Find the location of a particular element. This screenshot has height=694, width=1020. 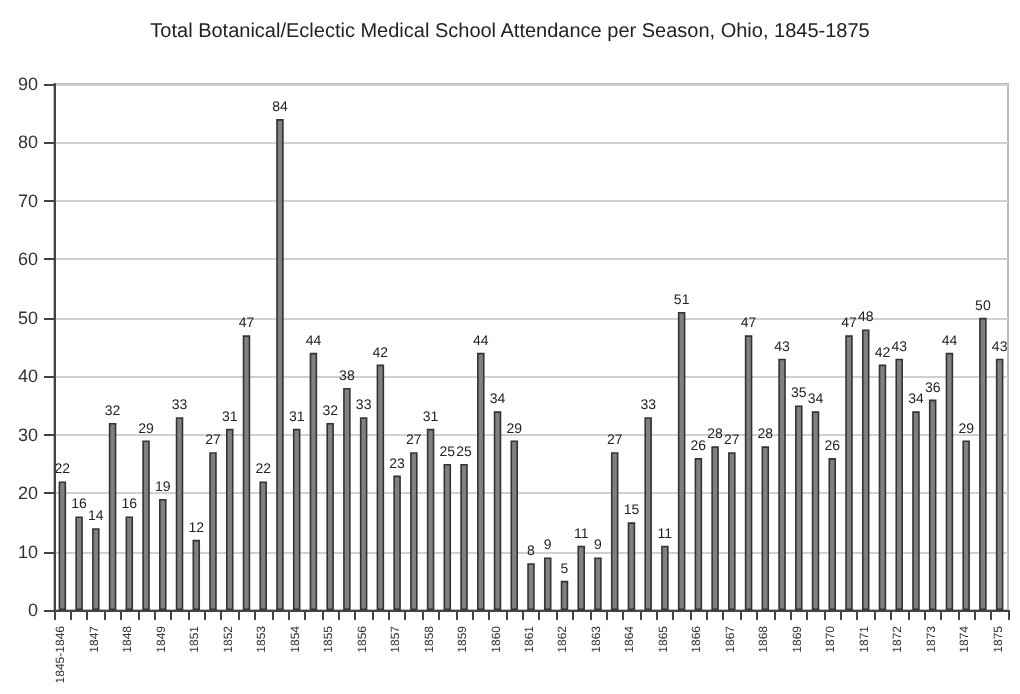

y-tick-label: 30 is located at coordinates (27, 434).